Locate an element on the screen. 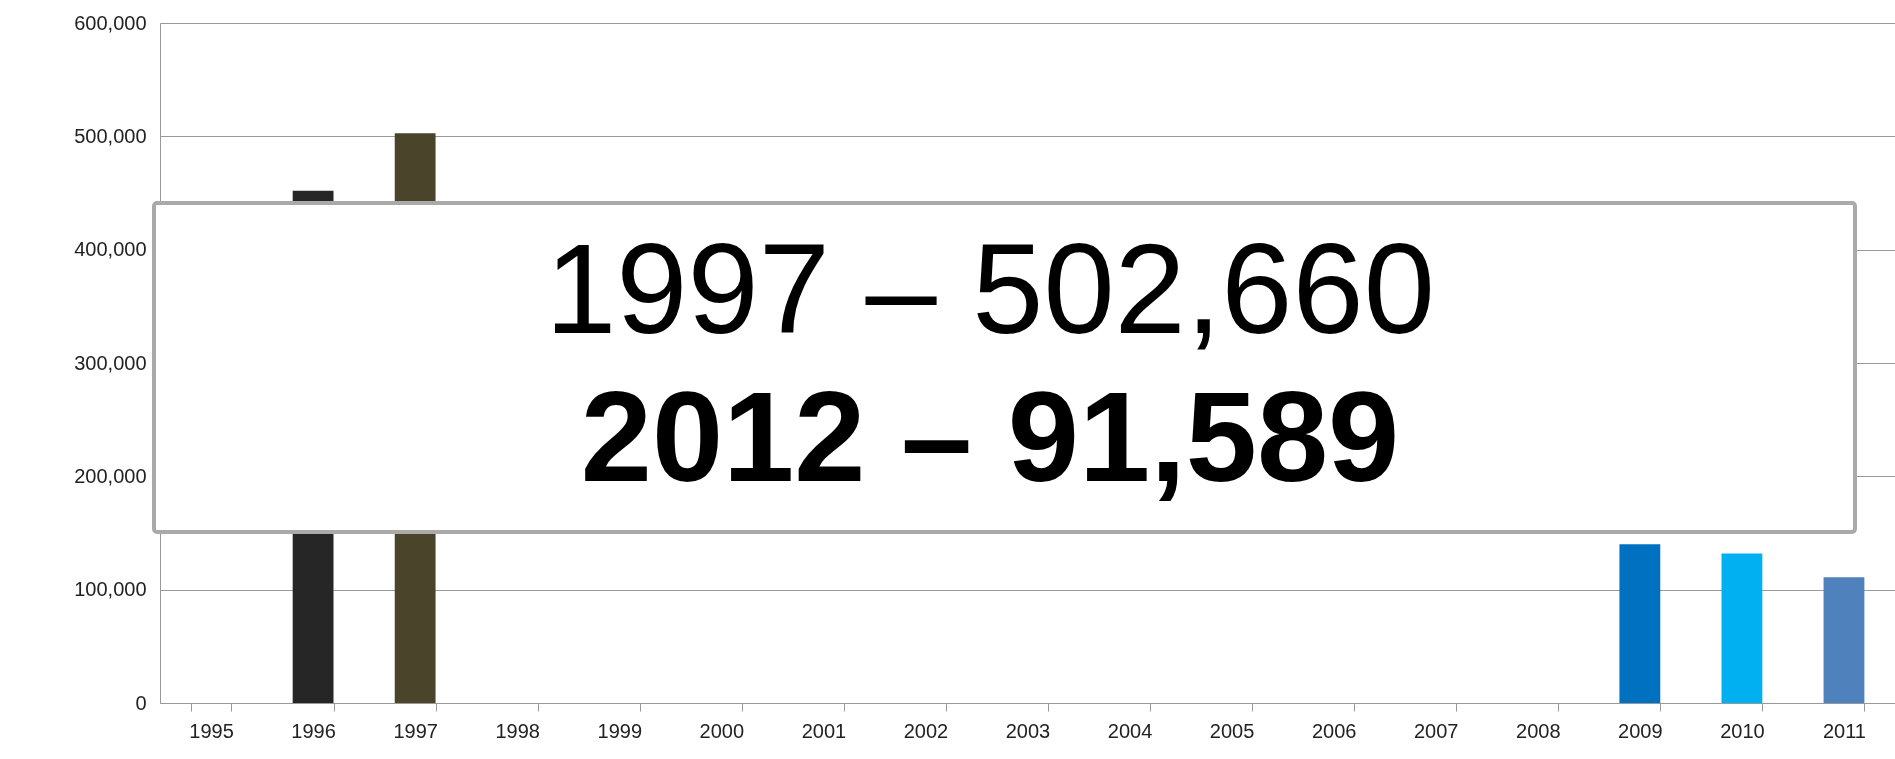 This screenshot has width=1895, height=759. x-tick-label: 1999 is located at coordinates (620, 730).